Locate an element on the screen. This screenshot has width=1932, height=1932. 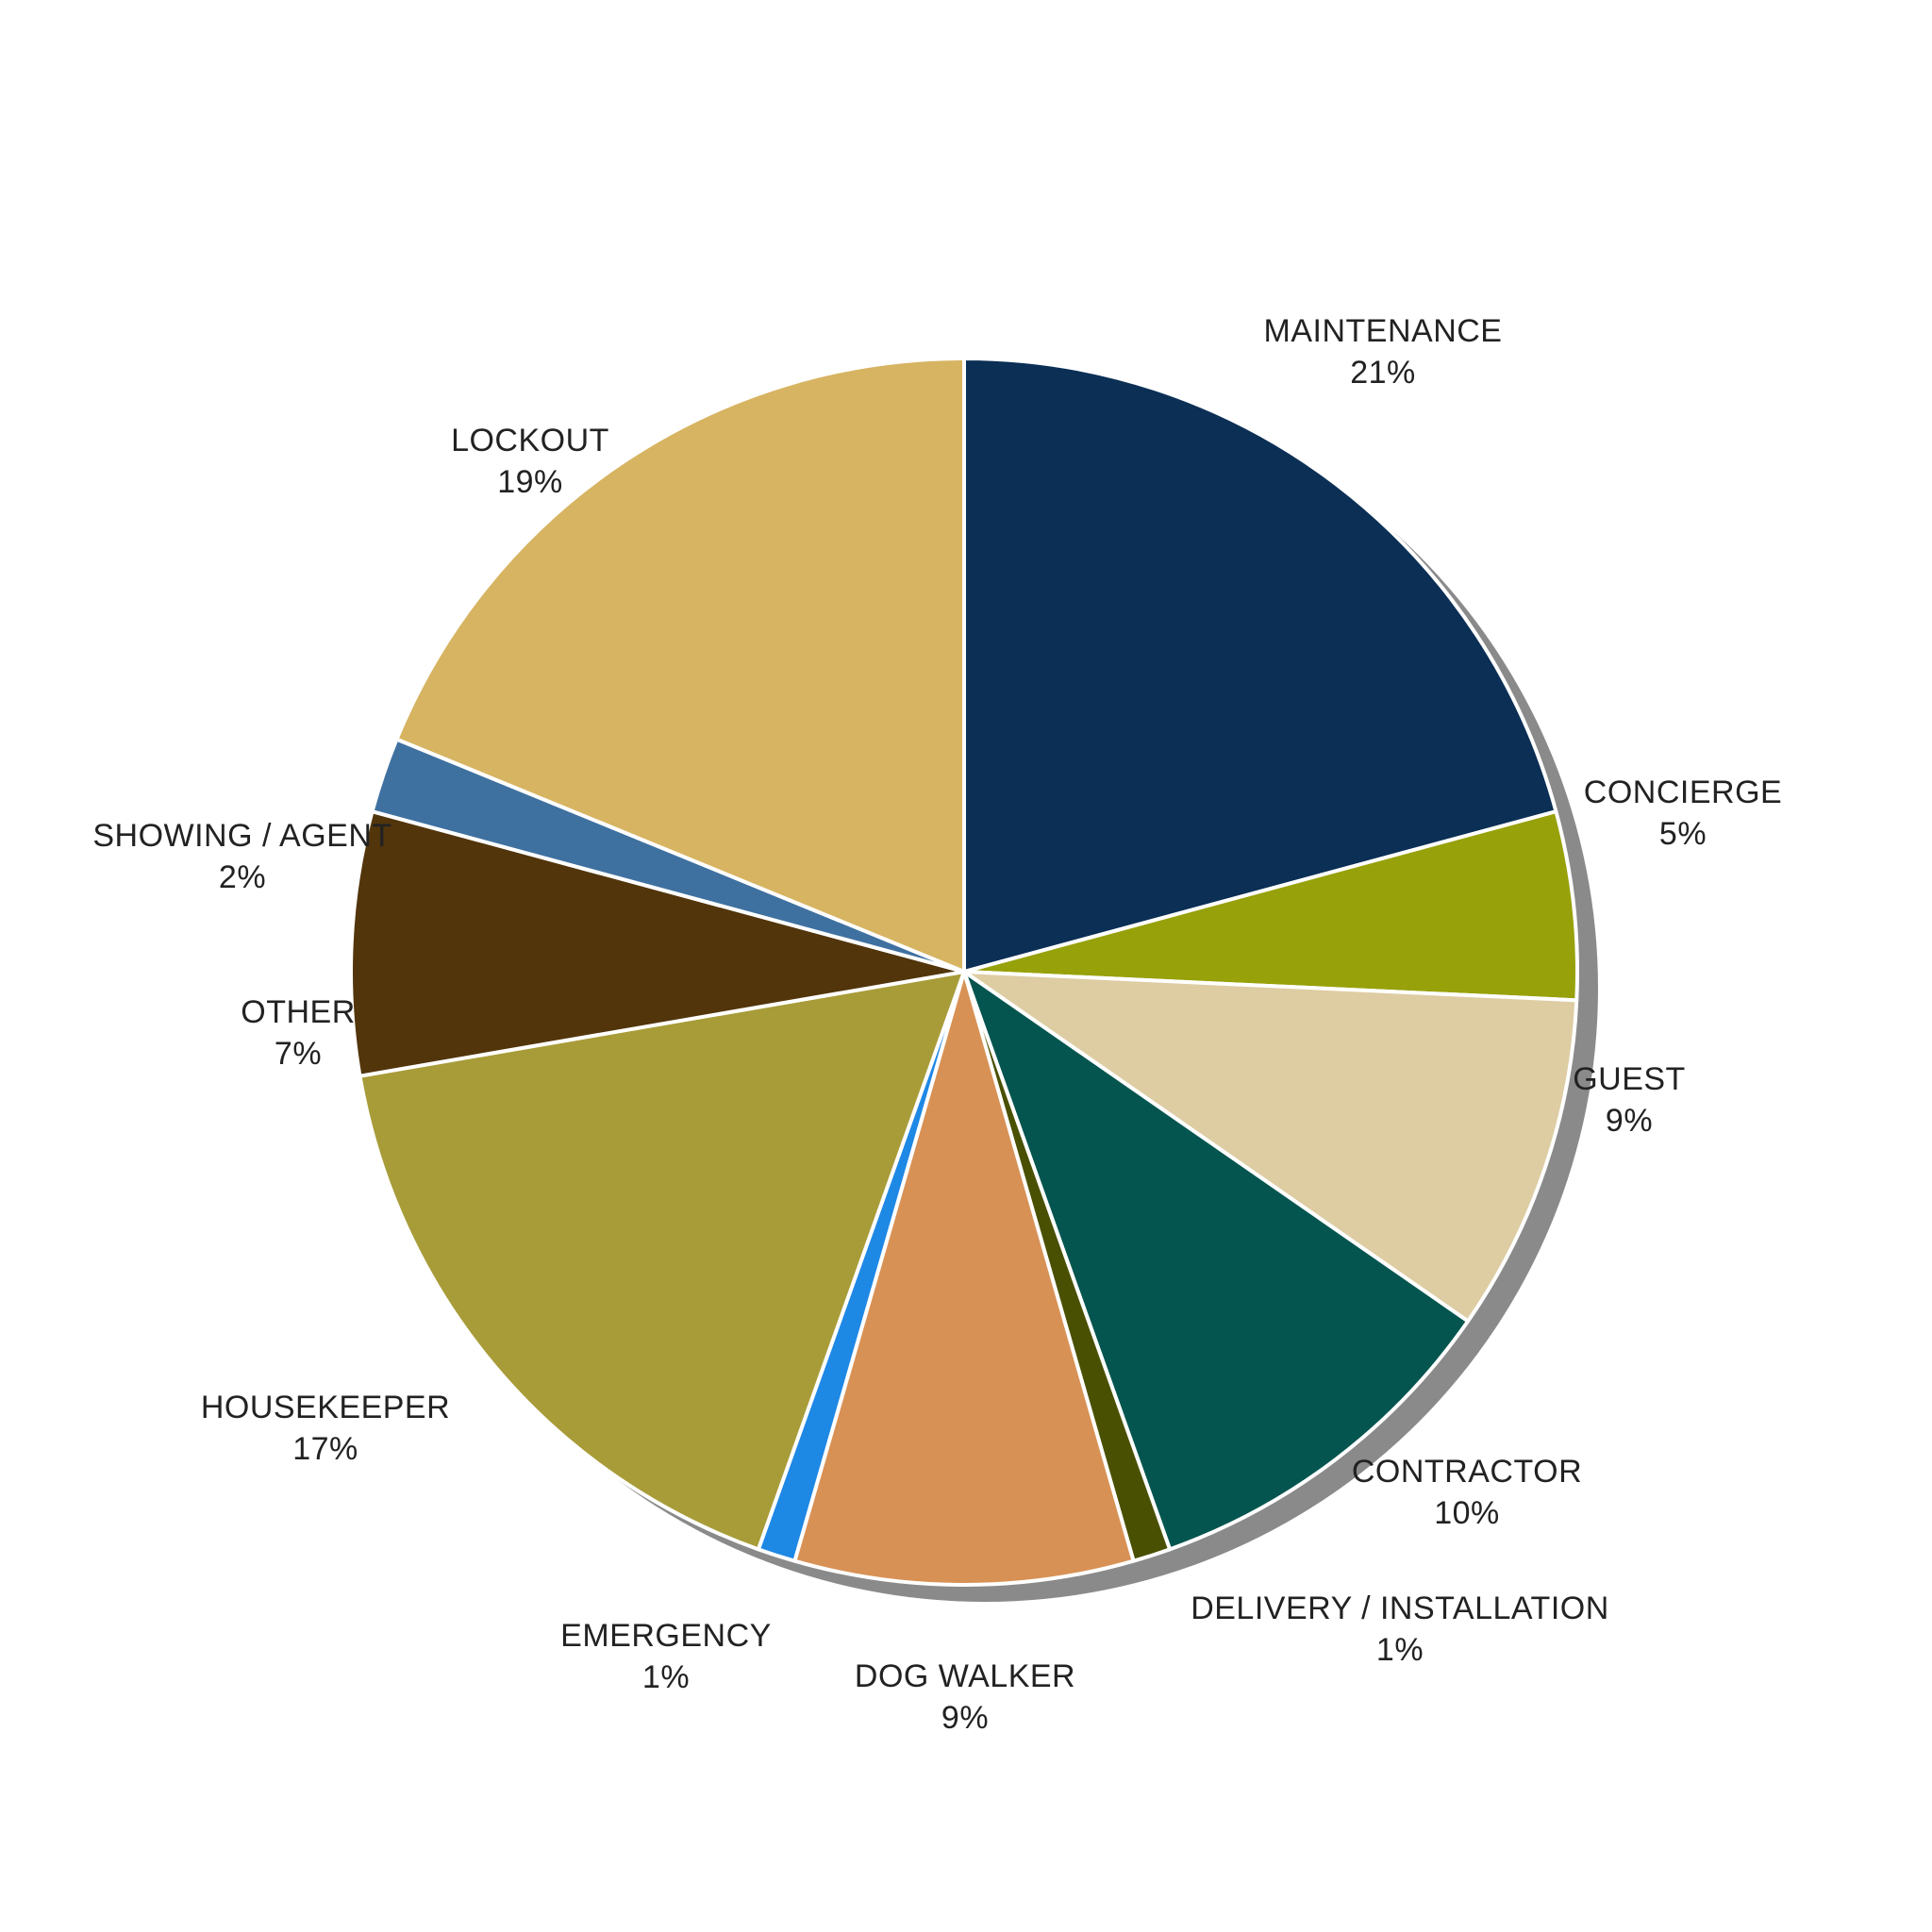
slice-category-label: DELIVERY / INSTALLATION is located at coordinates (1400, 1608).